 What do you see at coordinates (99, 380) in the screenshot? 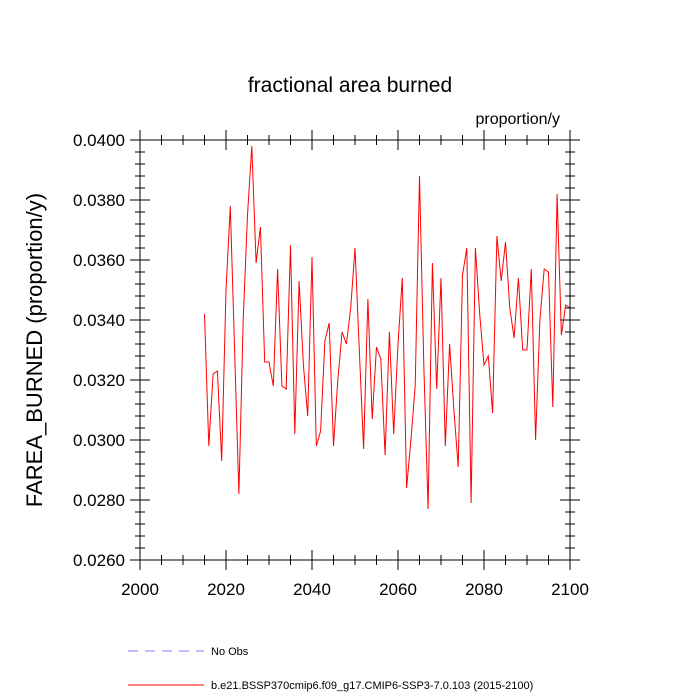
I see `y-tick-label: 0.0320` at bounding box center [99, 380].